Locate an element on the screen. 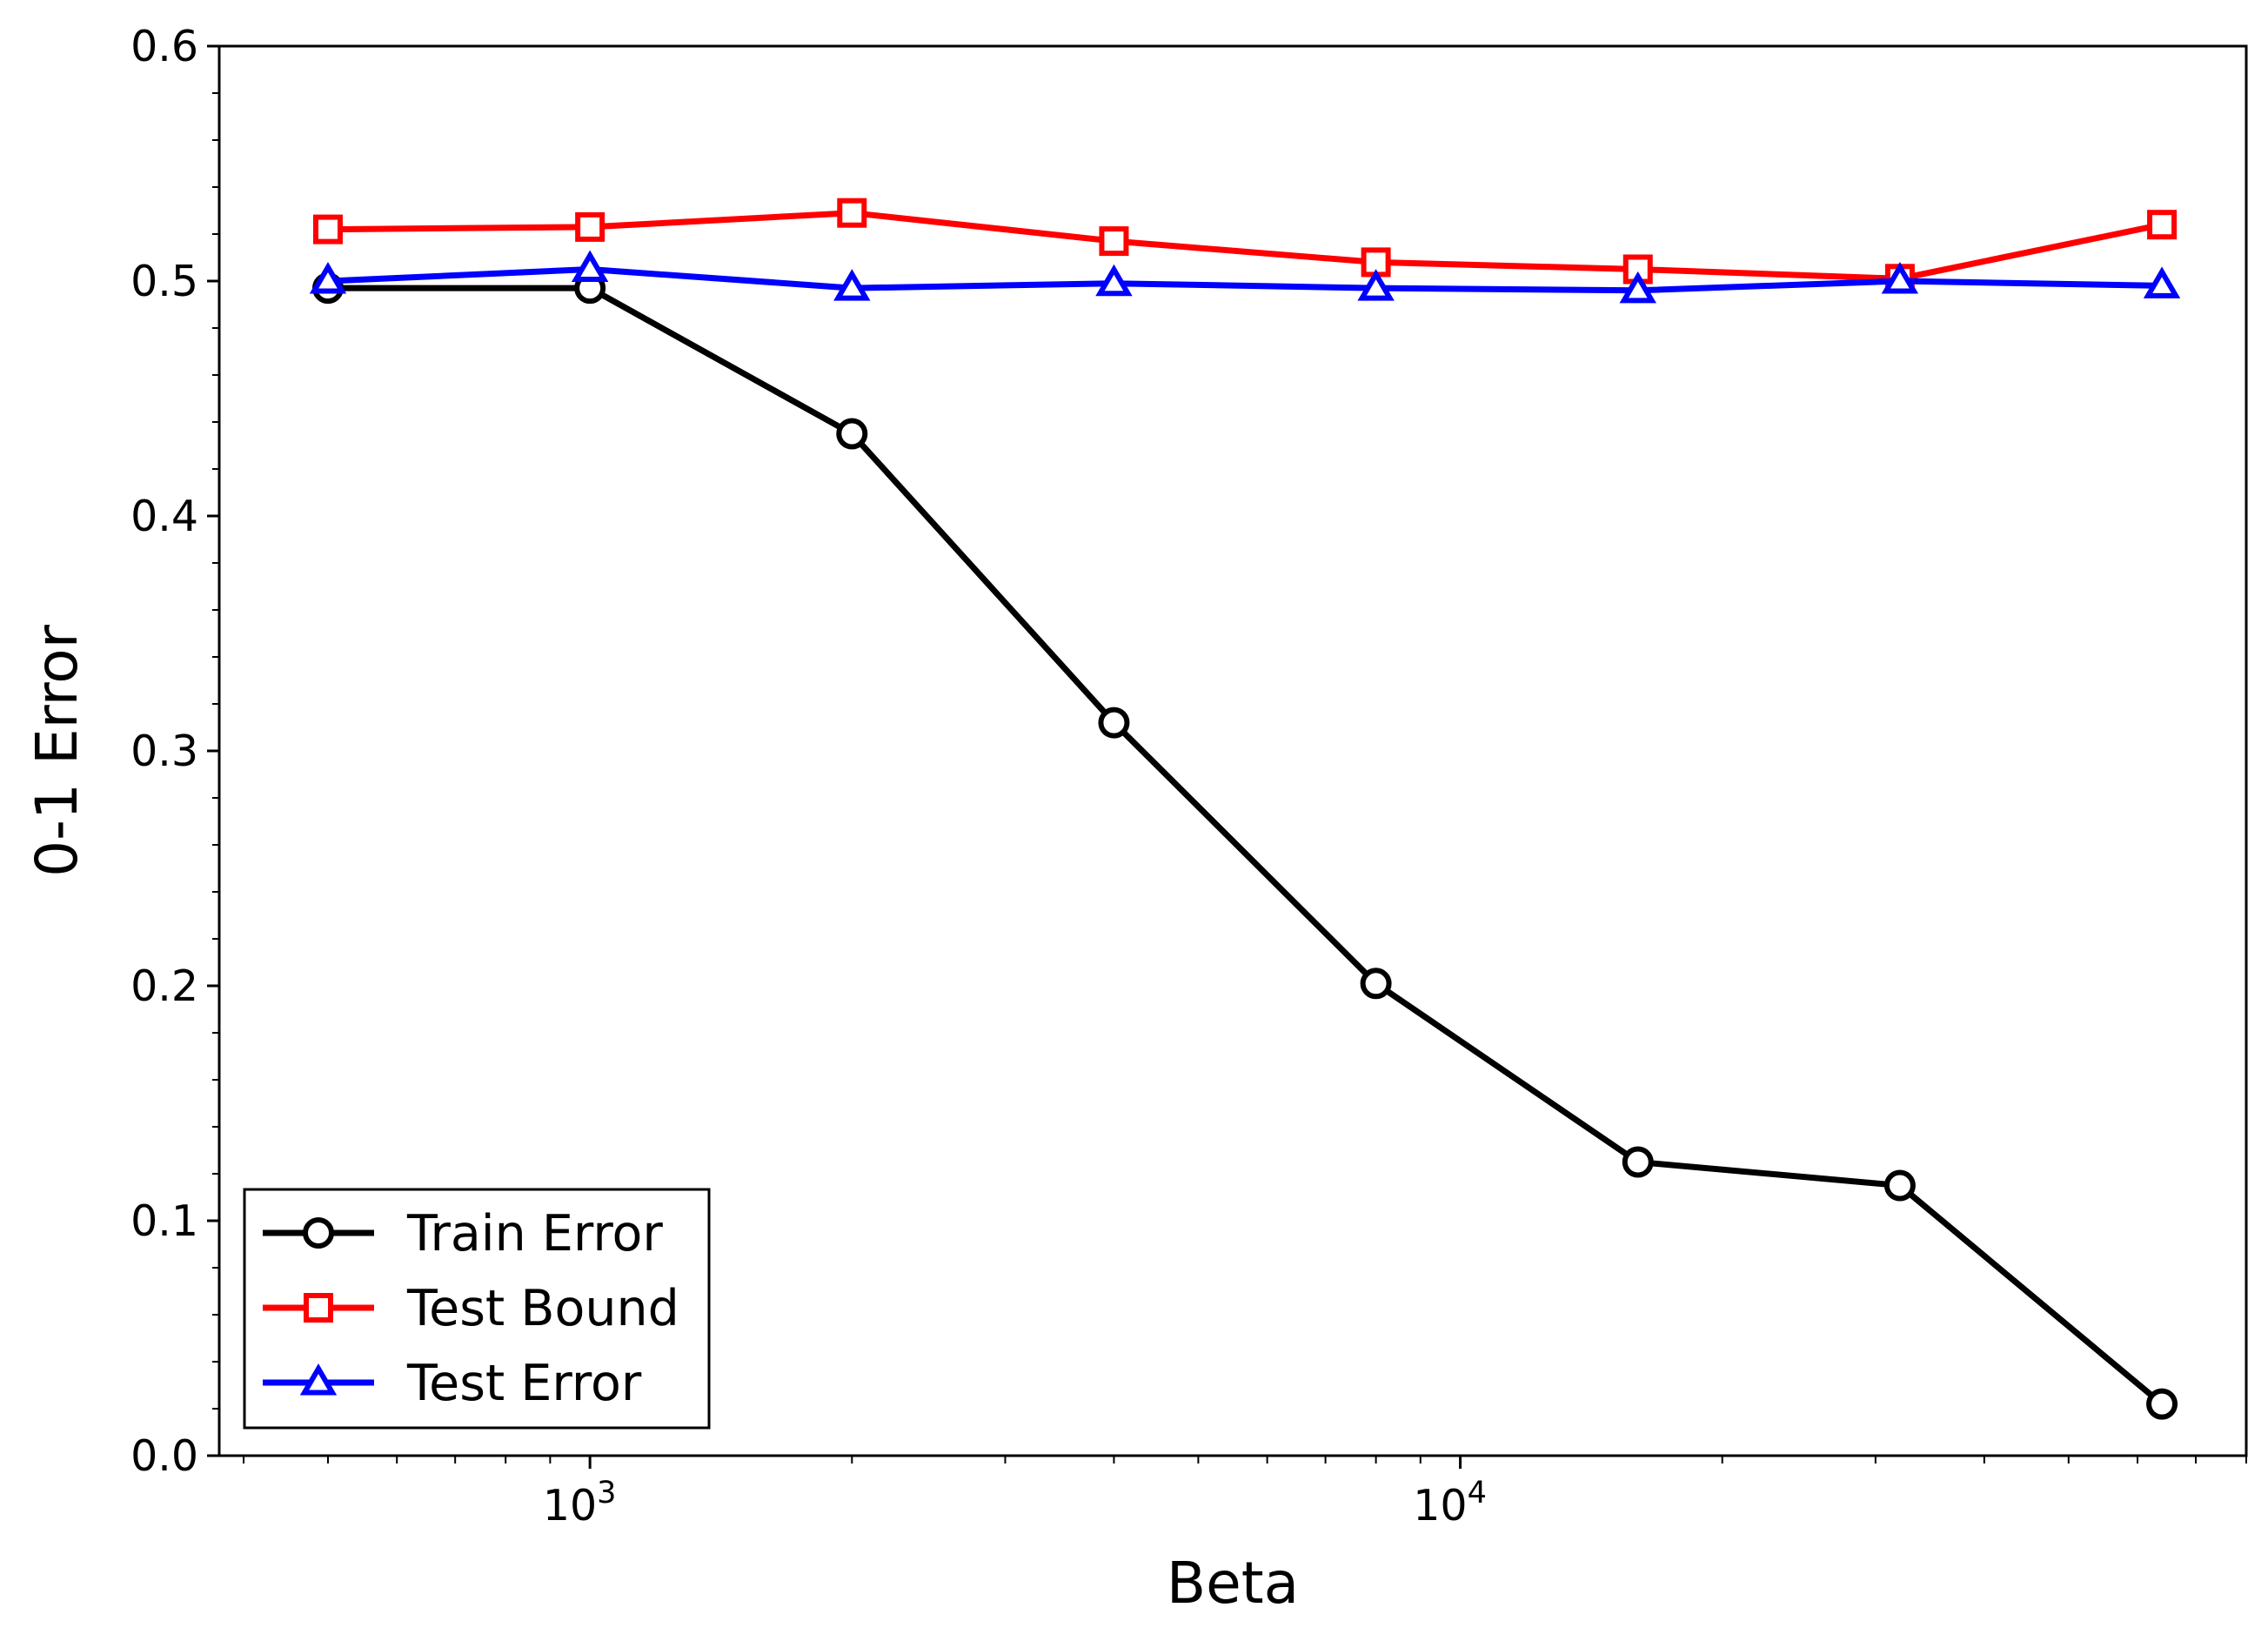 The image size is (2268, 1641). legend-item-test-bound: Test Bound is located at coordinates (471, 1308).